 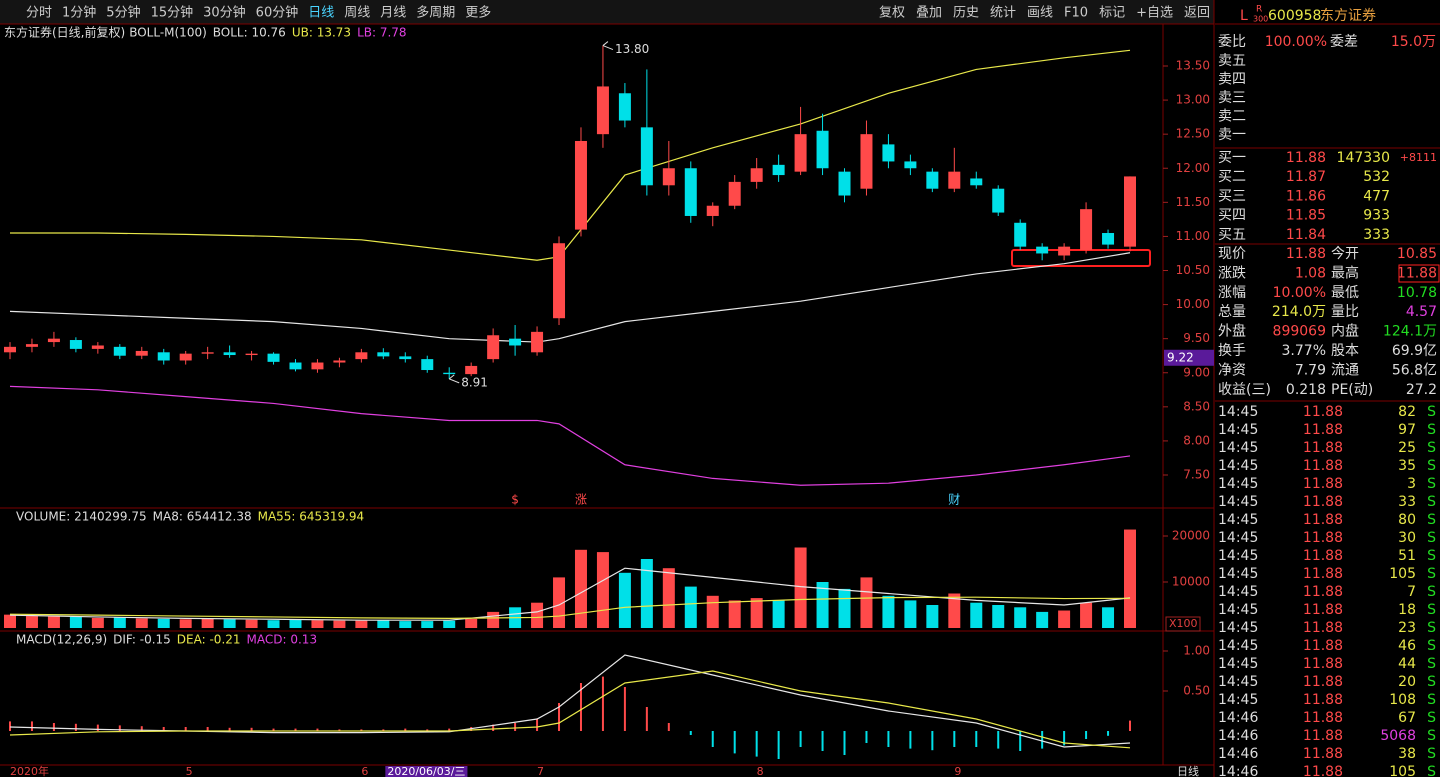 What do you see at coordinates (189, 771) in the screenshot?
I see `date-label: 5` at bounding box center [189, 771].